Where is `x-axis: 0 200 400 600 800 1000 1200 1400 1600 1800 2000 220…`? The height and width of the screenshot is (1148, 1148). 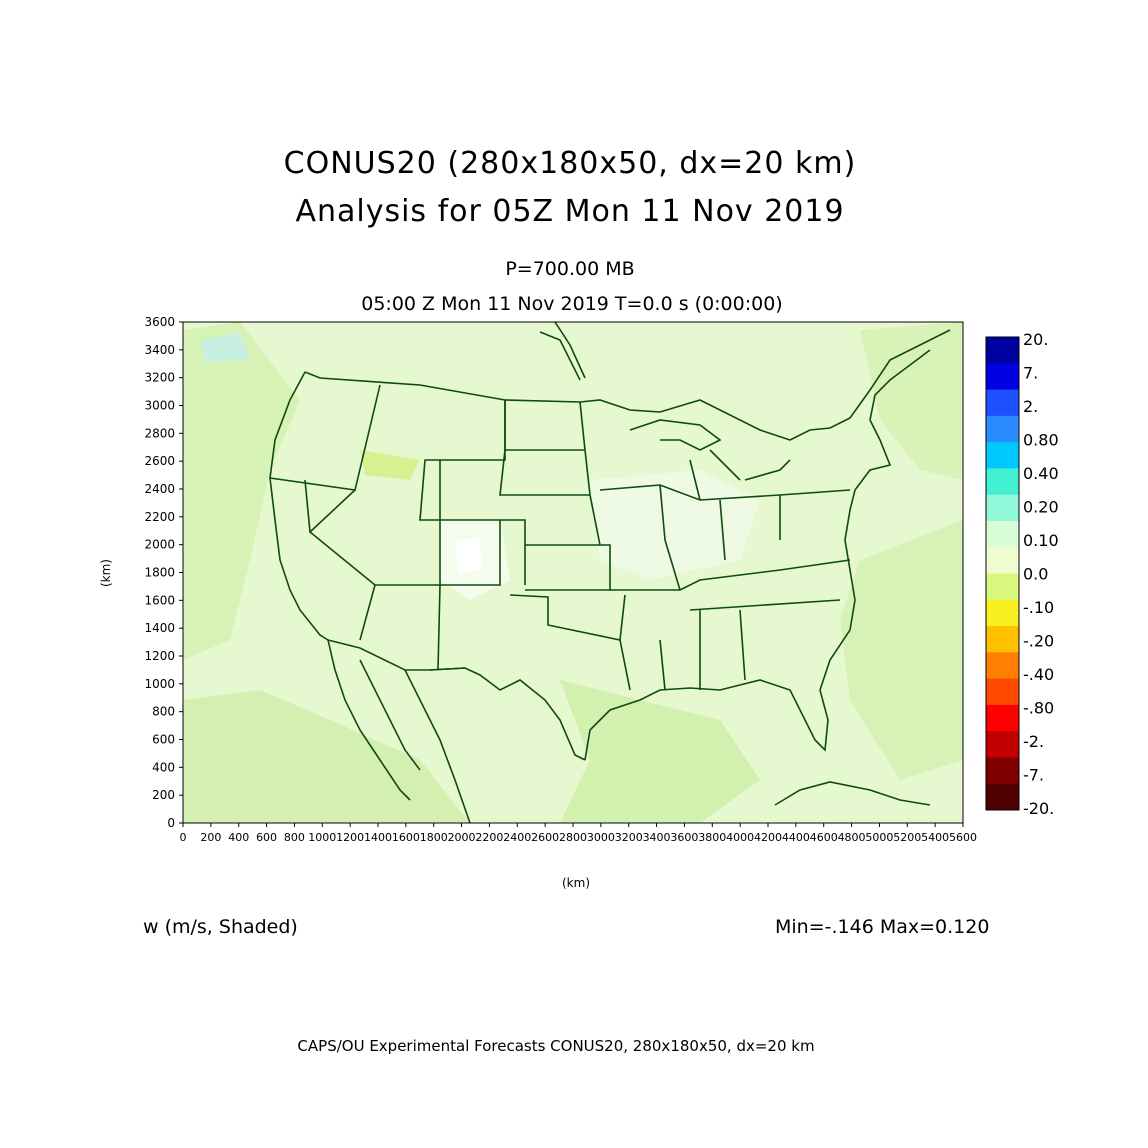 x-axis: 0 200 400 600 800 1000 1200 1400 1600 1800 2000 220… is located at coordinates (578, 833).